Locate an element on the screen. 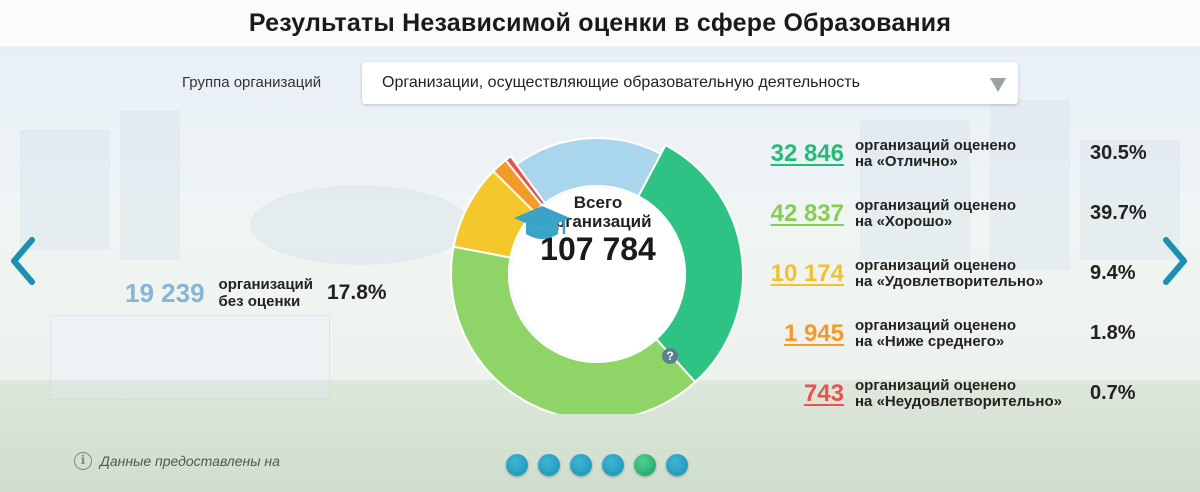  unrated-percent: 17.8% is located at coordinates (357, 292).